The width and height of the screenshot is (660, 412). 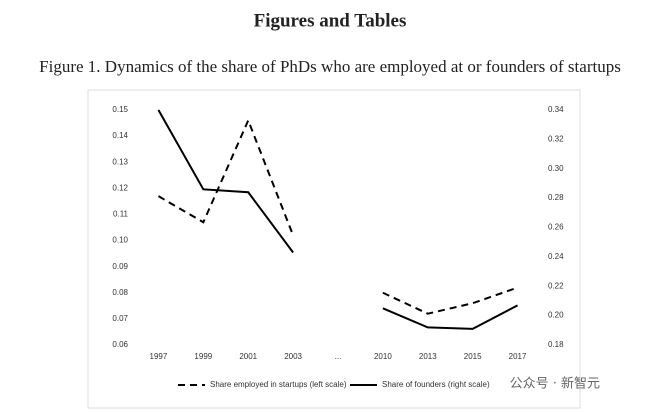 What do you see at coordinates (121, 214) in the screenshot?
I see `y-tick-label: 0.11` at bounding box center [121, 214].